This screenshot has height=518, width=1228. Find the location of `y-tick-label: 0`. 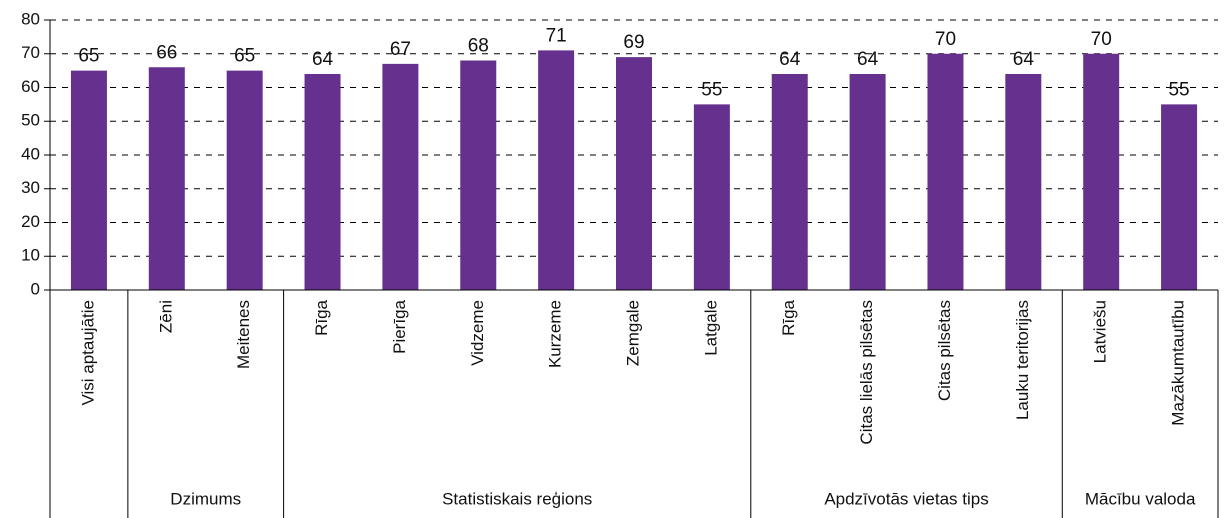

y-tick-label: 0 is located at coordinates (35, 288).